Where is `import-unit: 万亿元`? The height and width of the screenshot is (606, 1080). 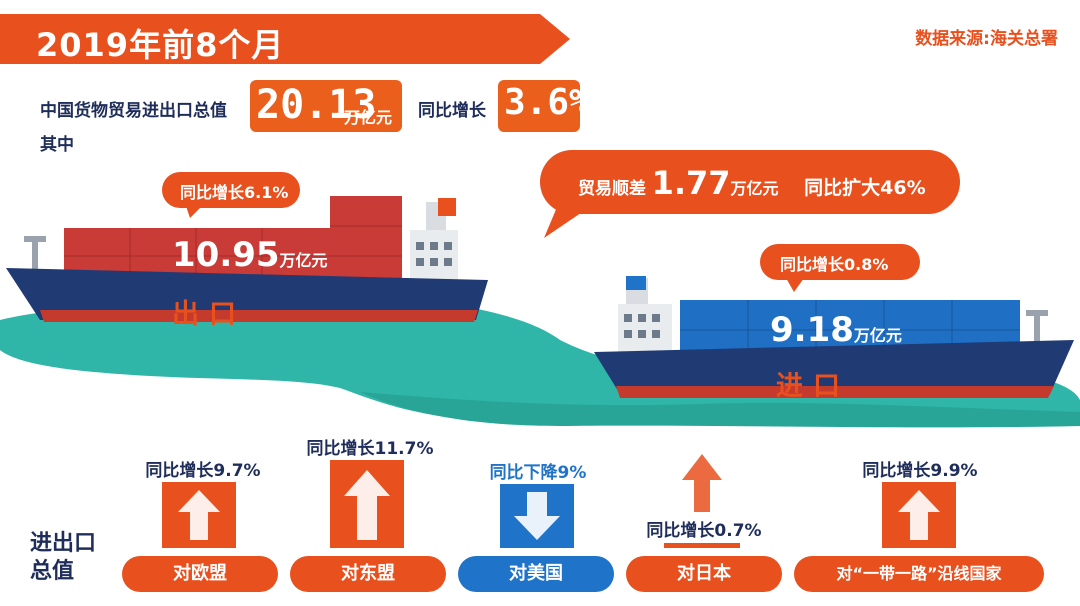 import-unit: 万亿元 is located at coordinates (877, 335).